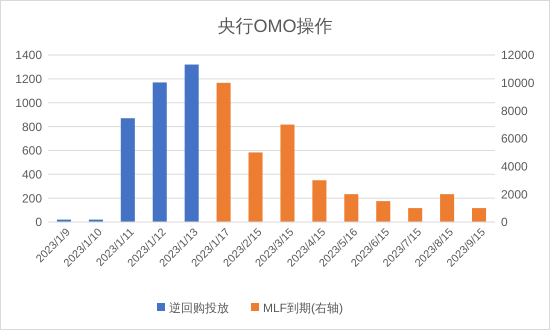 The image size is (550, 330). Describe the element at coordinates (32, 174) in the screenshot. I see `y-tick-label: 400` at that location.